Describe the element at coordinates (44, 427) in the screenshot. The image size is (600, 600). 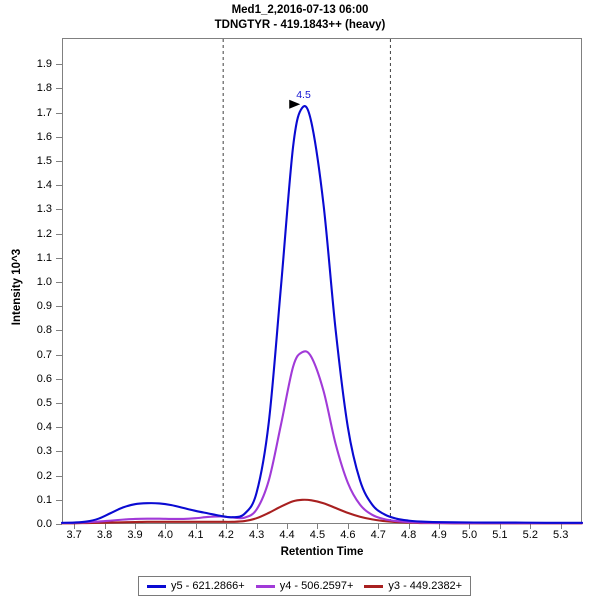
I see `y-tick-label: 0.4` at that location.